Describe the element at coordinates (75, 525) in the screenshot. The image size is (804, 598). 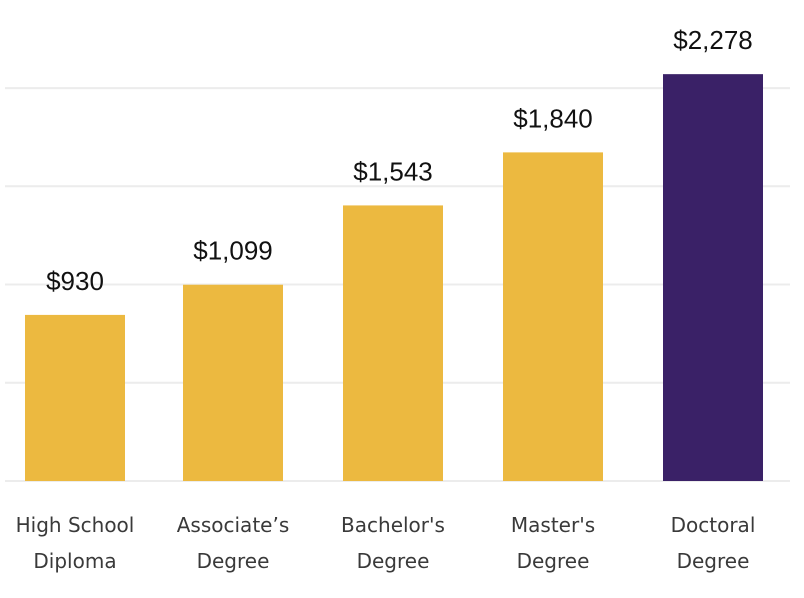
I see `category-label-0-line-0: High School` at that location.